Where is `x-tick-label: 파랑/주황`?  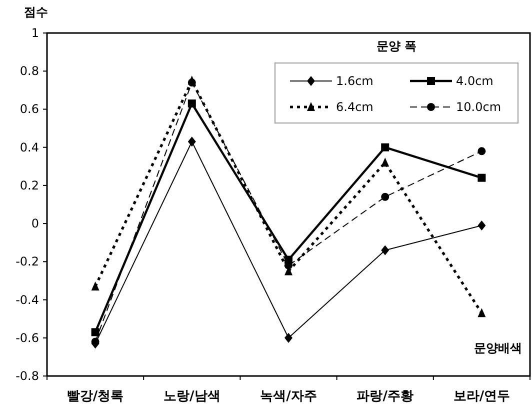 x-tick-label: 파랑/주황 is located at coordinates (385, 396).